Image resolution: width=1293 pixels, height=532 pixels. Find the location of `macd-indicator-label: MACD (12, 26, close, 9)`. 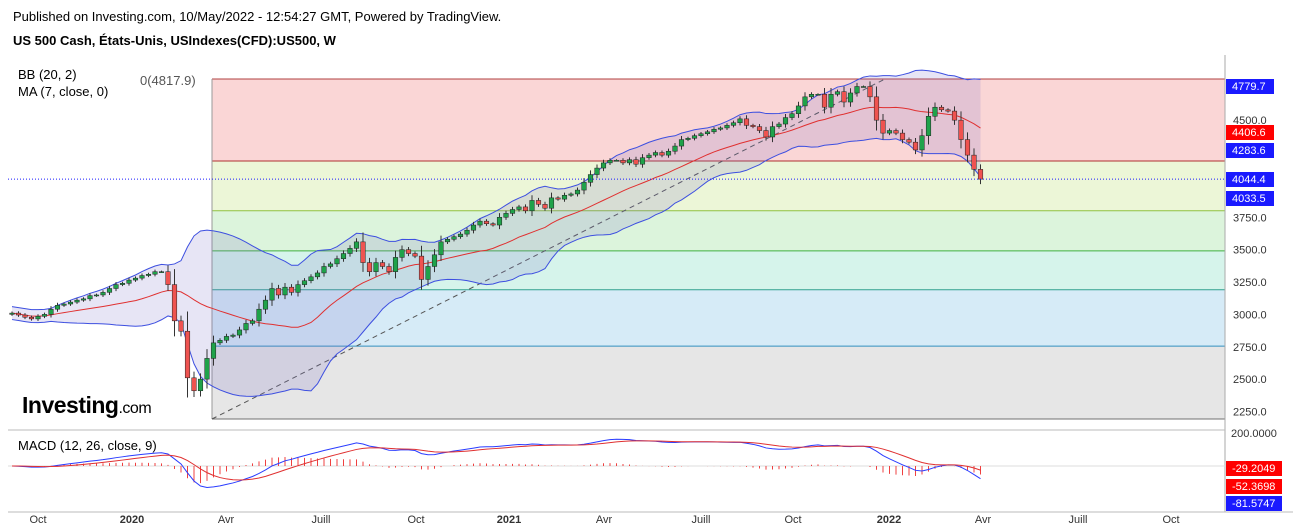

macd-indicator-label: MACD (12, 26, close, 9) is located at coordinates (87, 445).